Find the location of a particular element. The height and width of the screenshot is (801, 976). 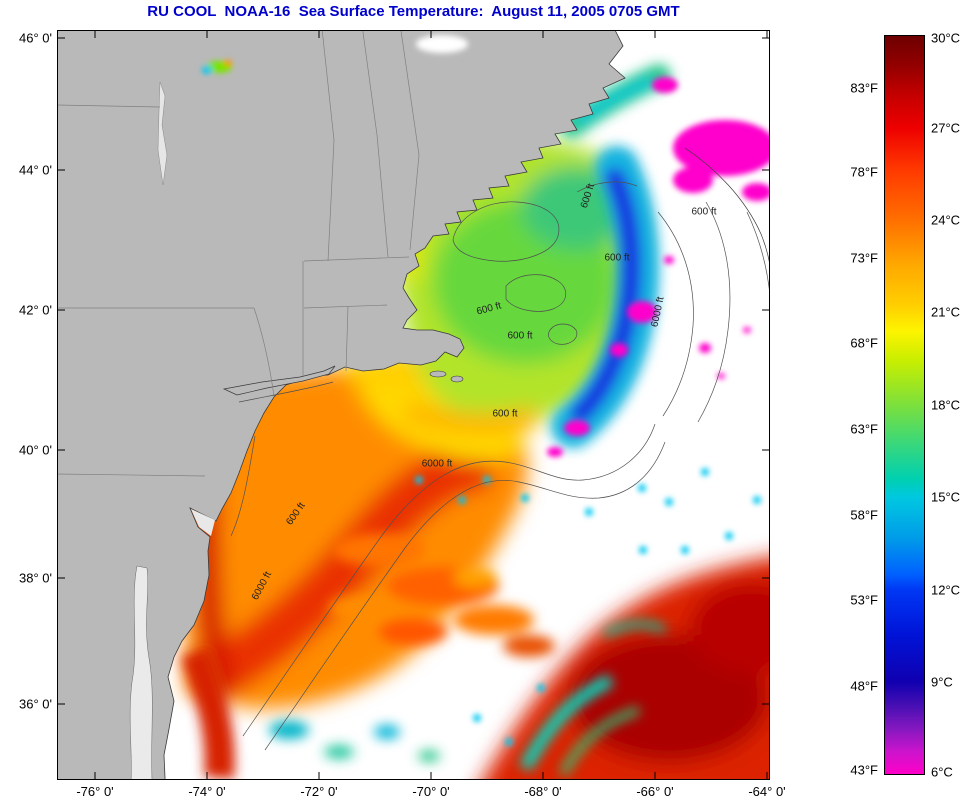

y-tick-label: 42° 0' is located at coordinates (35, 310).